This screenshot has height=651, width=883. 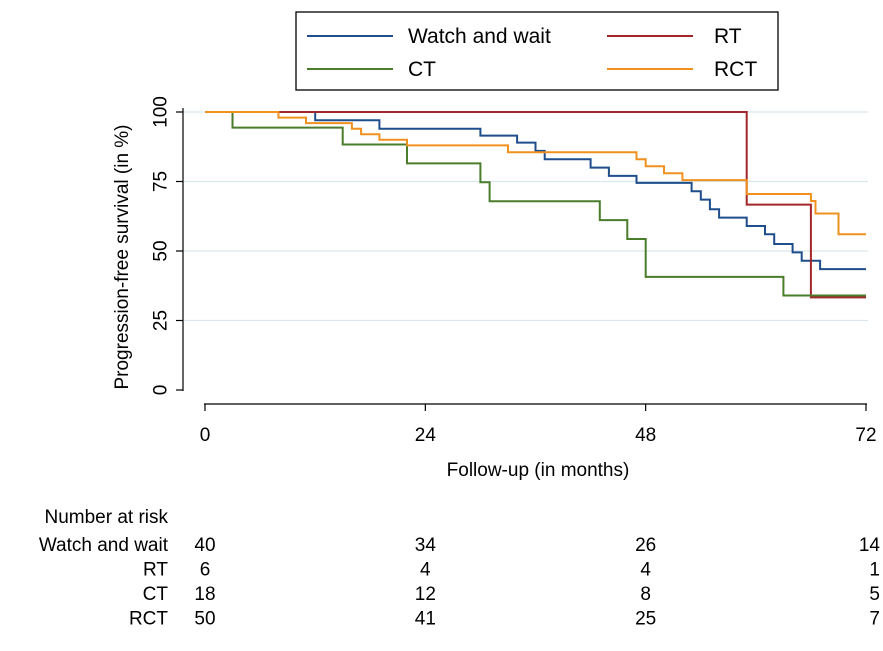 I want to click on risk-row-label-rt: RT, so click(x=155, y=570).